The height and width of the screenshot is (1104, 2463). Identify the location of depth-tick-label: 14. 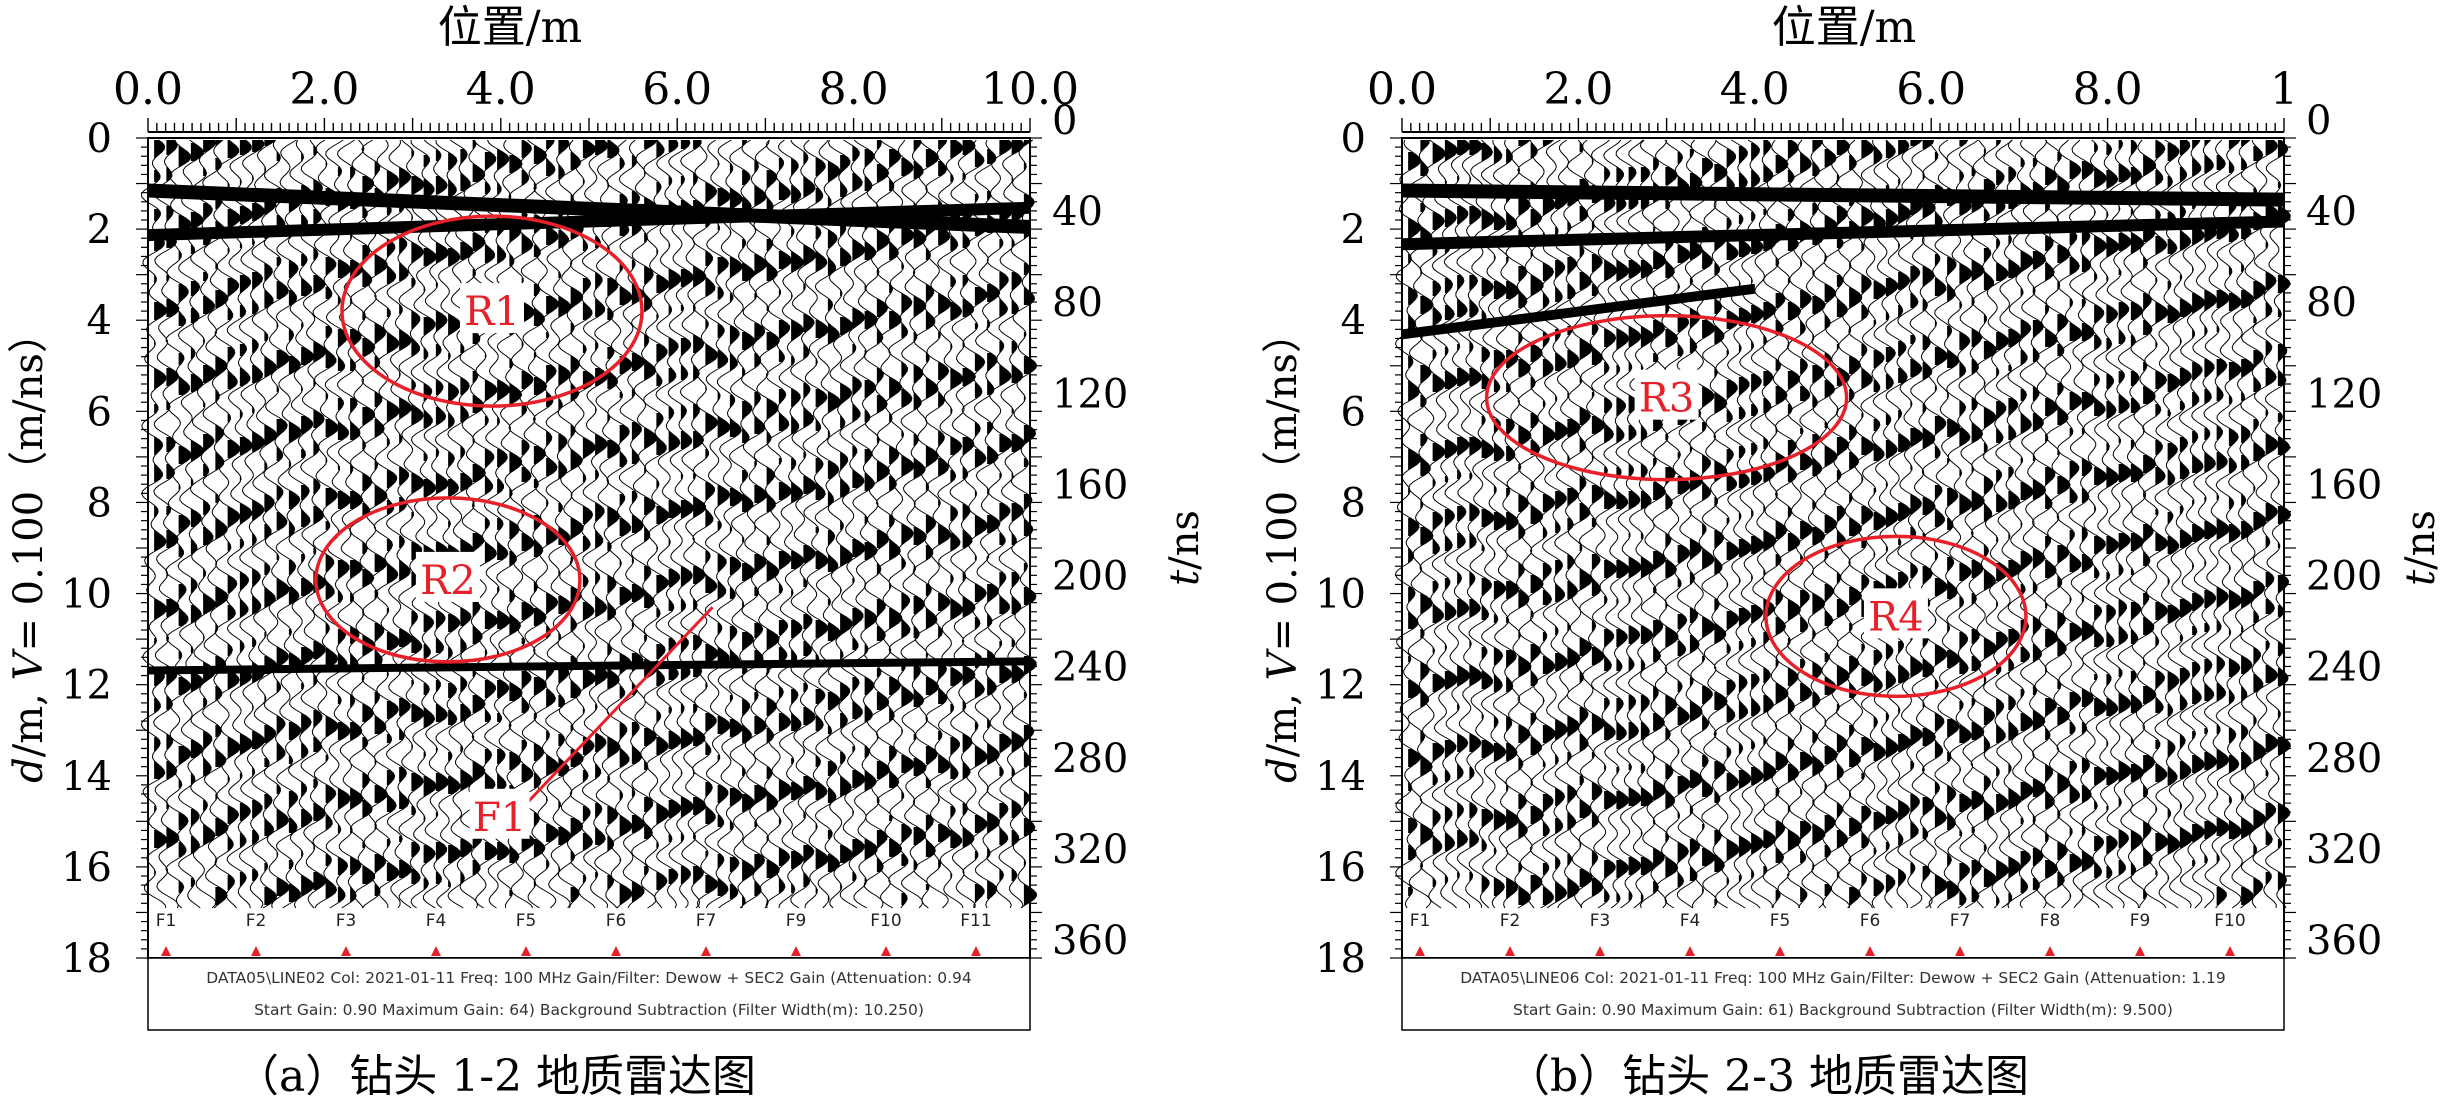
(86, 777).